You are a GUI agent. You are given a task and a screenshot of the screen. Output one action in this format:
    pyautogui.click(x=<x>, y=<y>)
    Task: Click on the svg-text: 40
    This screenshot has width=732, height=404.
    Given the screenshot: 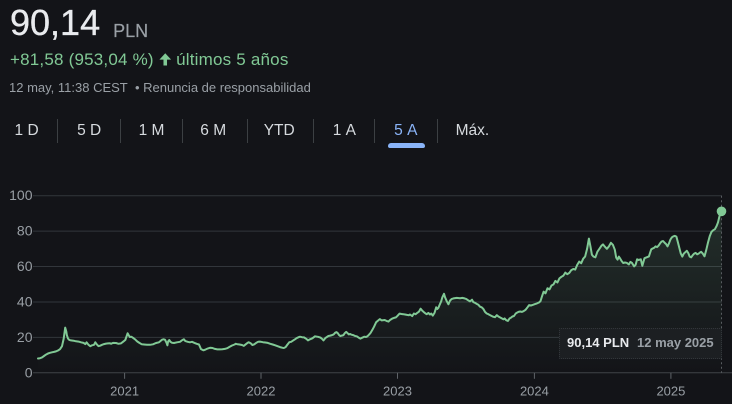 What is the action you would take?
    pyautogui.click(x=25, y=302)
    